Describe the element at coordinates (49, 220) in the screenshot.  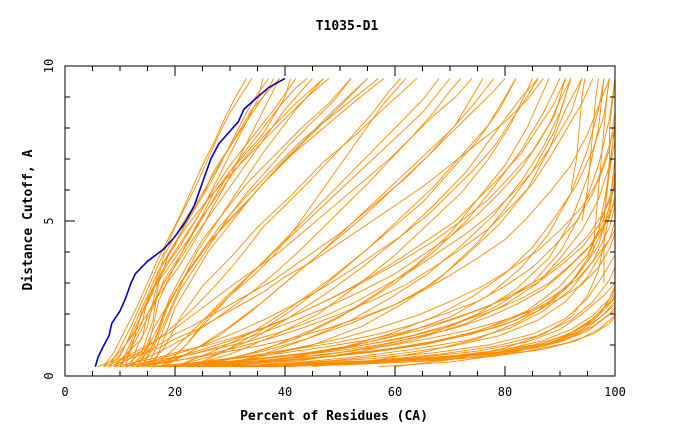
I see `y-tick-label: 5` at that location.